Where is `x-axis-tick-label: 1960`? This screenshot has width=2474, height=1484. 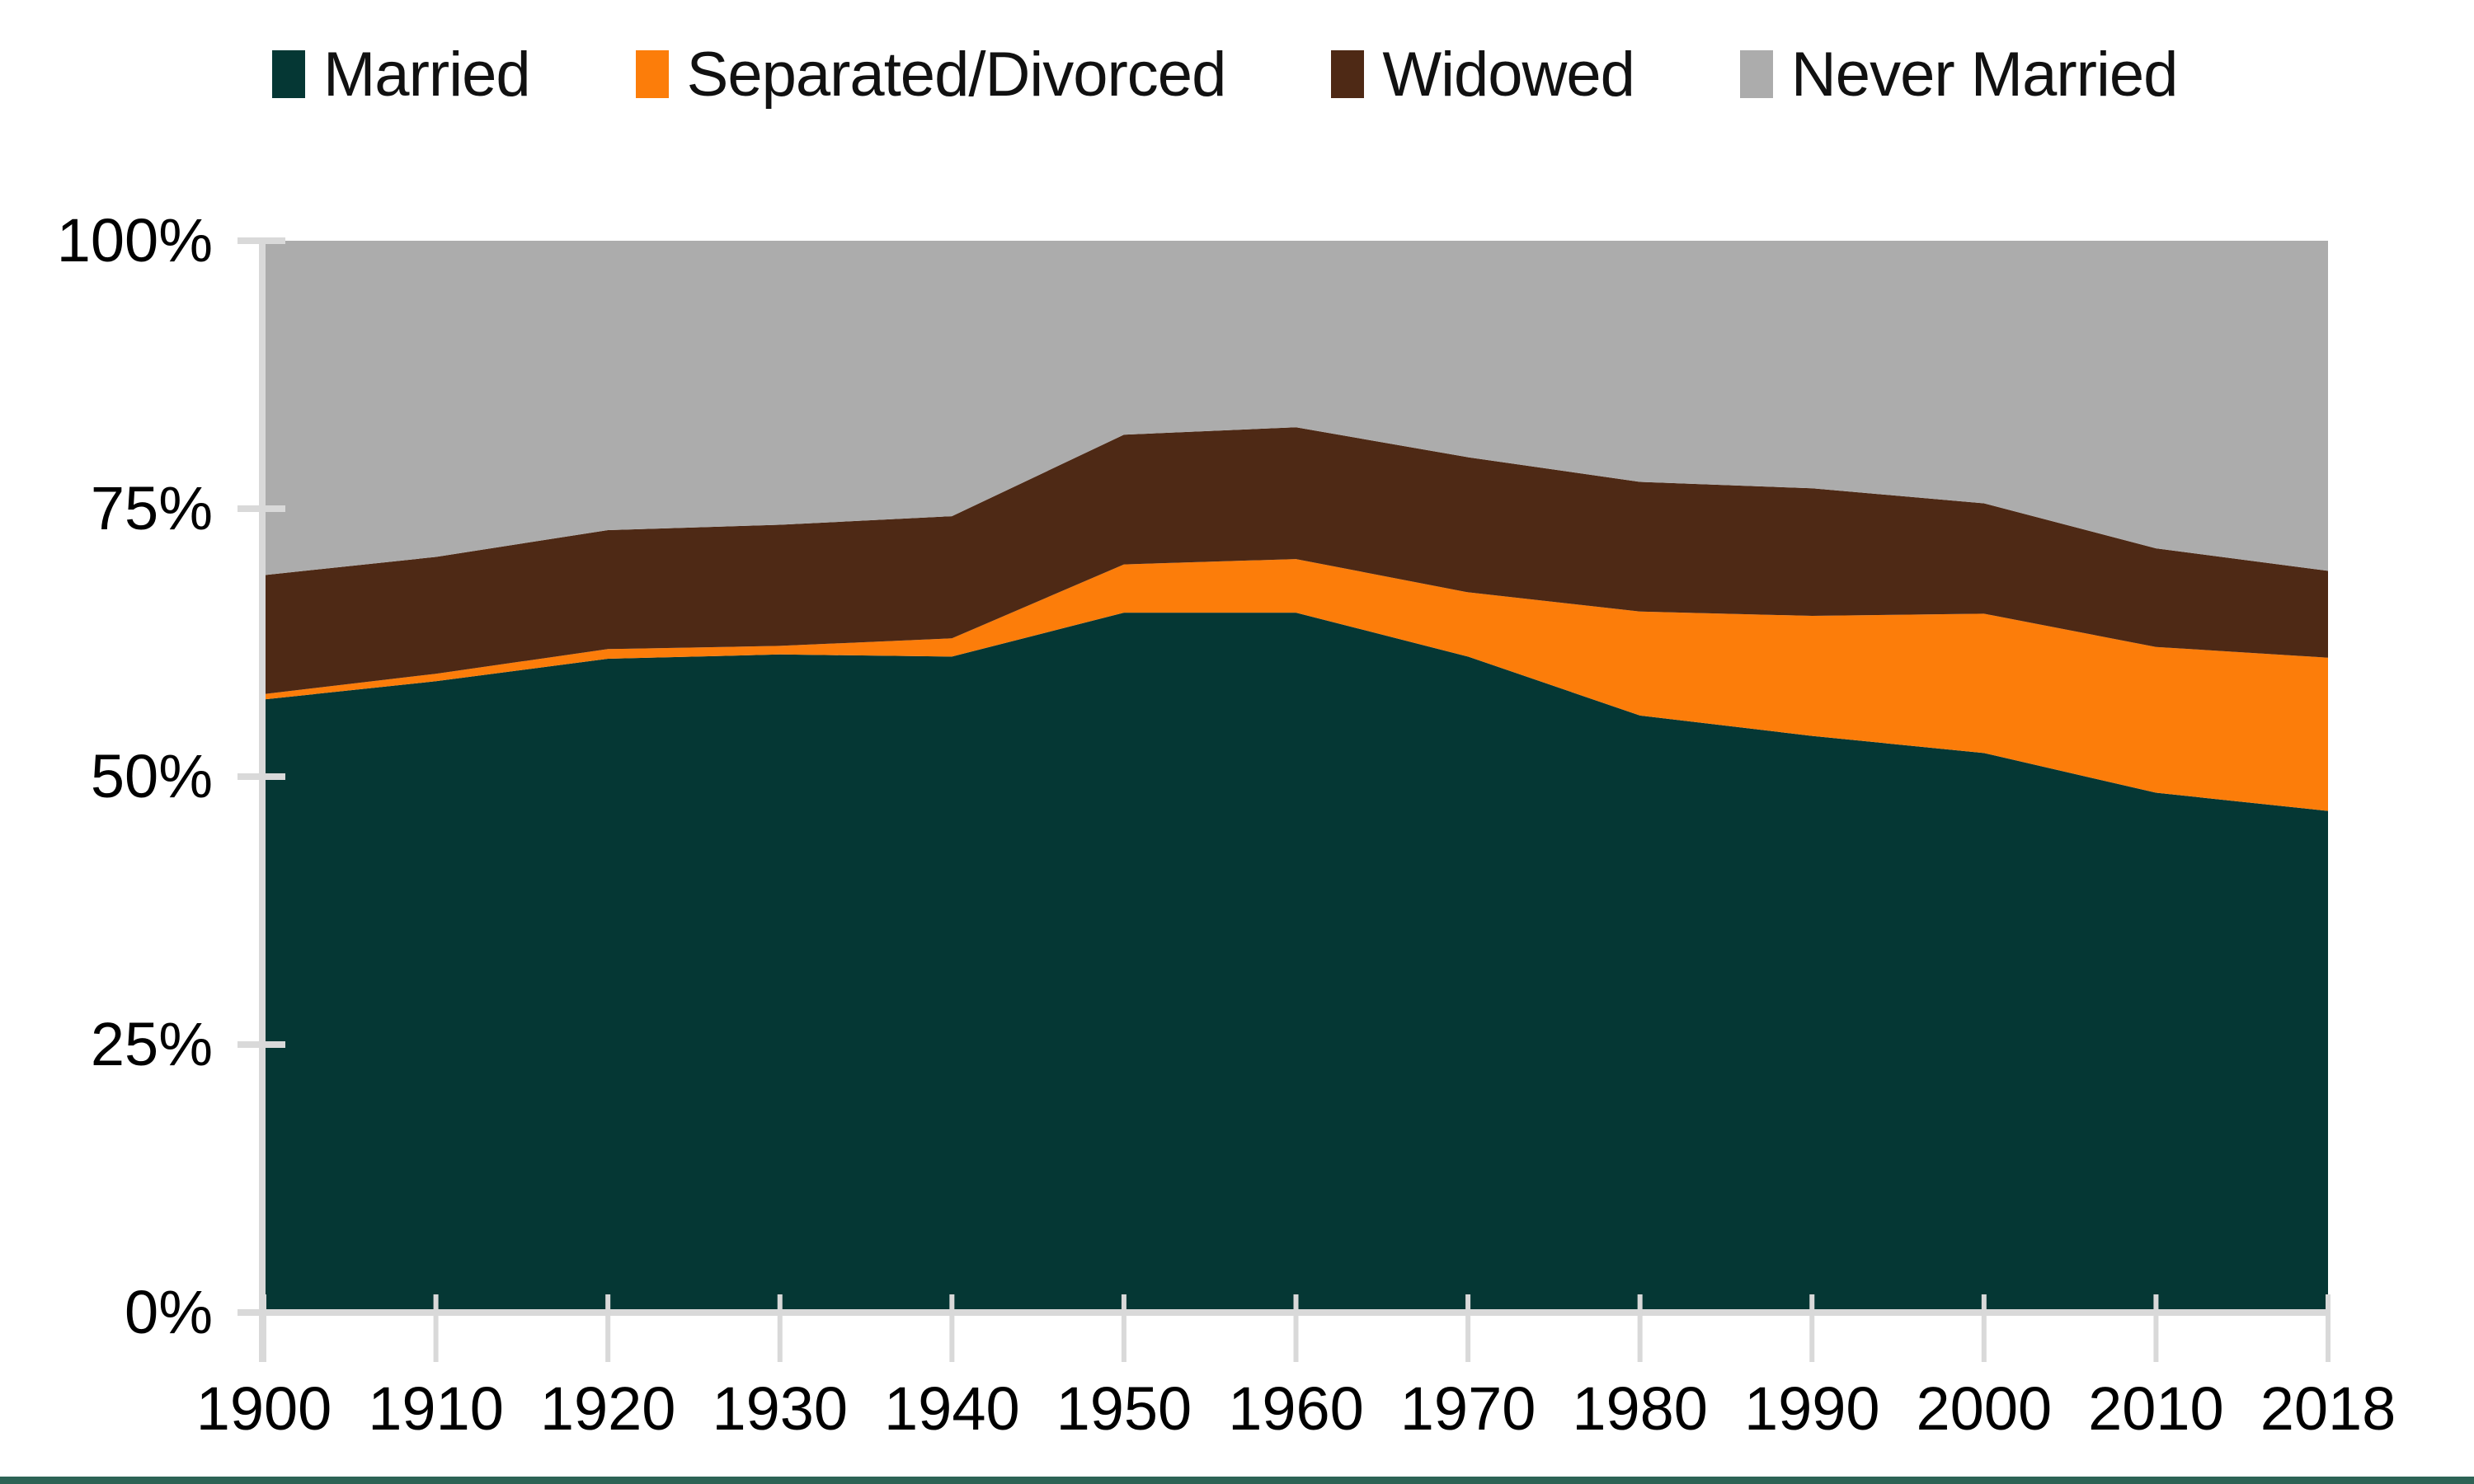 x-axis-tick-label: 1960 is located at coordinates (1296, 1408).